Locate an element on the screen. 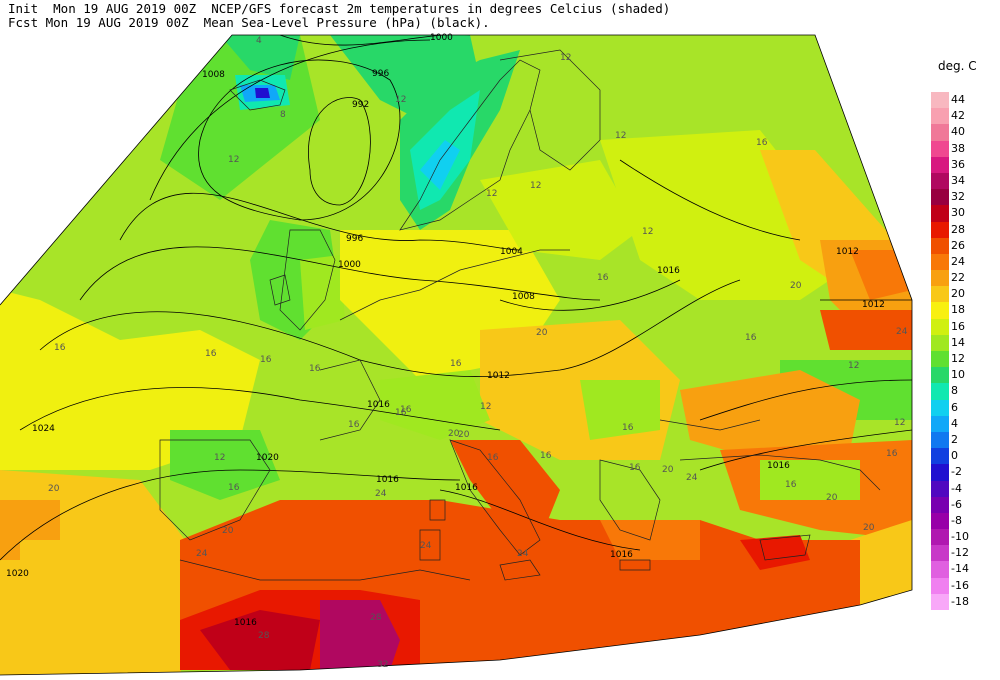 The width and height of the screenshot is (1000, 680). legend-label: 42 is located at coordinates (958, 116).